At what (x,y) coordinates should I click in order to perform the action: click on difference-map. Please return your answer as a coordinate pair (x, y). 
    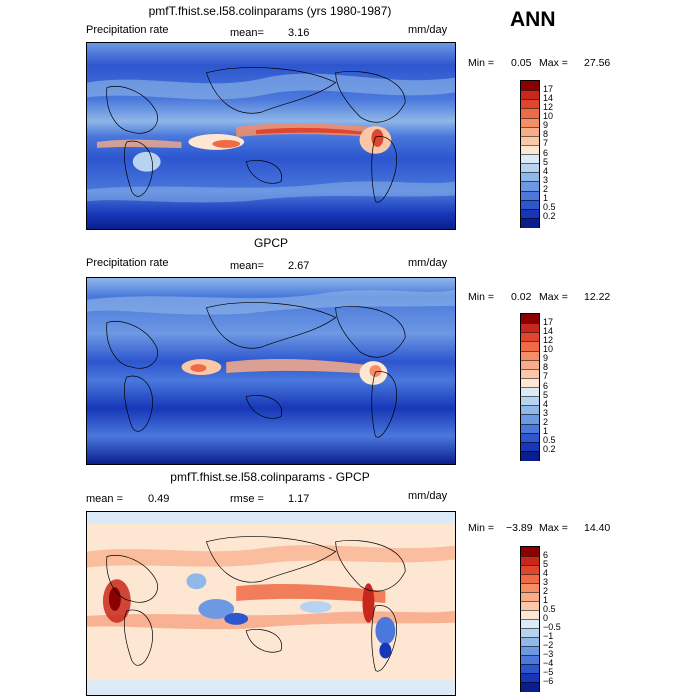
    Looking at the image, I should click on (271, 603).